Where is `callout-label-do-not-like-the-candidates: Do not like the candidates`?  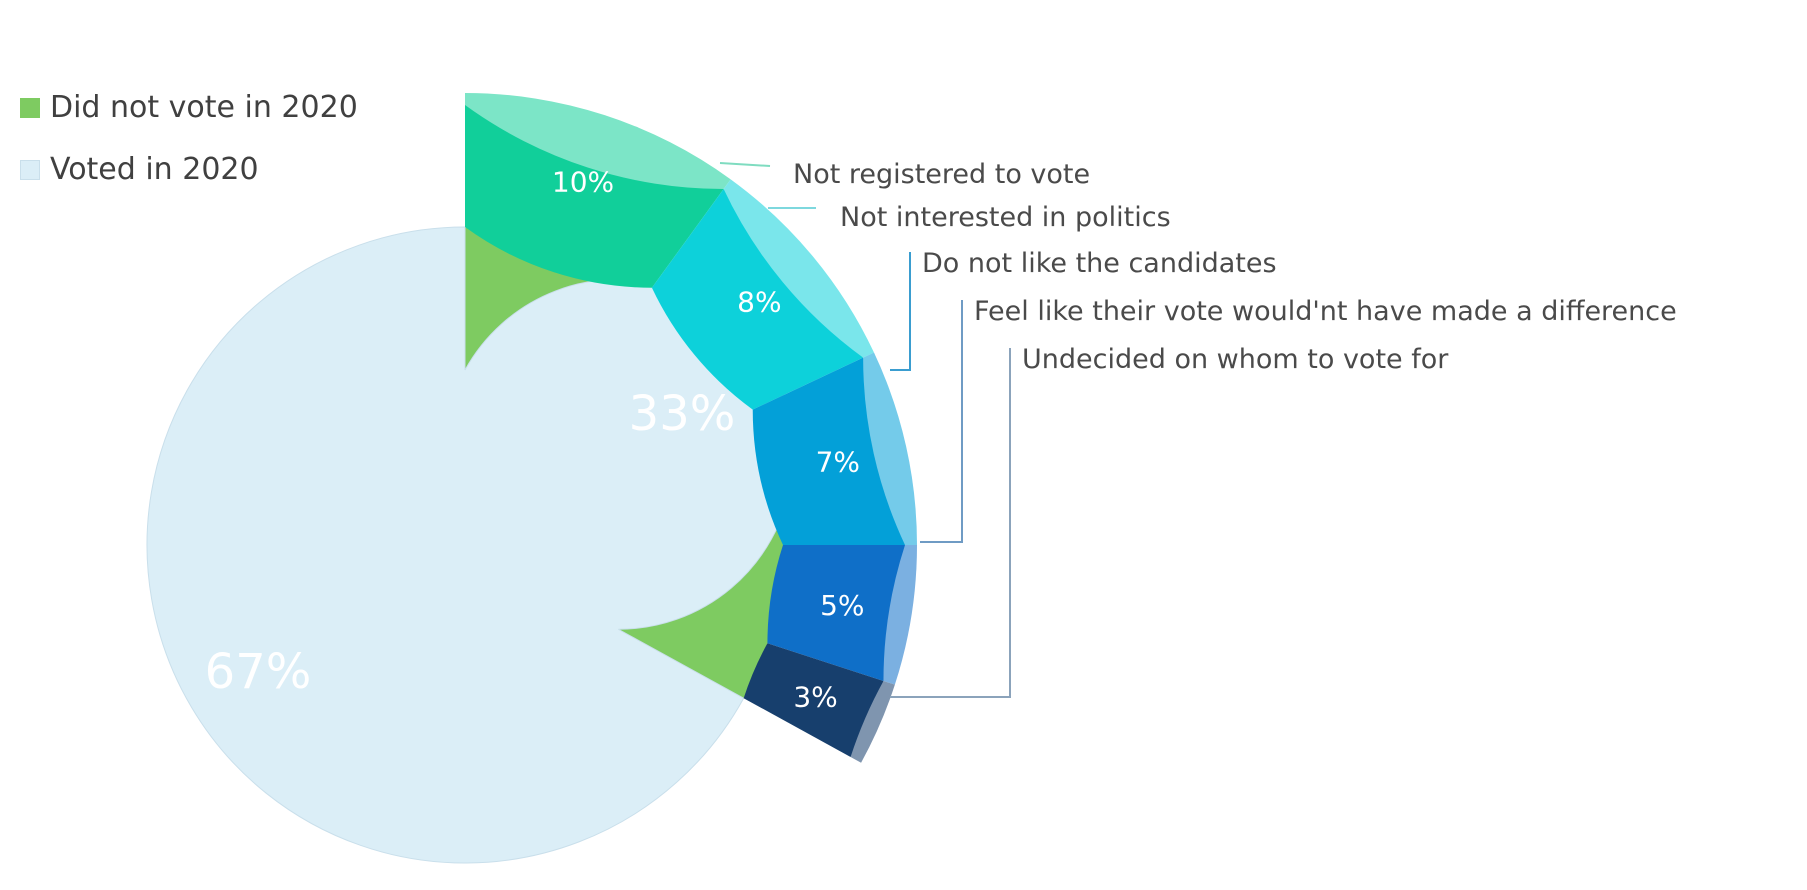
callout-label-do-not-like-the-candidates: Do not like the candidates is located at coordinates (1099, 263).